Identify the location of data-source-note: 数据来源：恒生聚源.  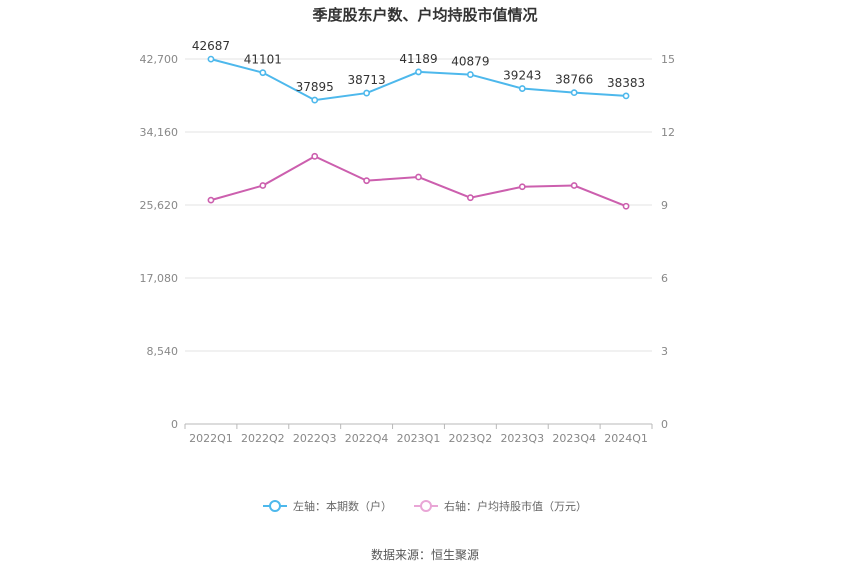
(424, 555).